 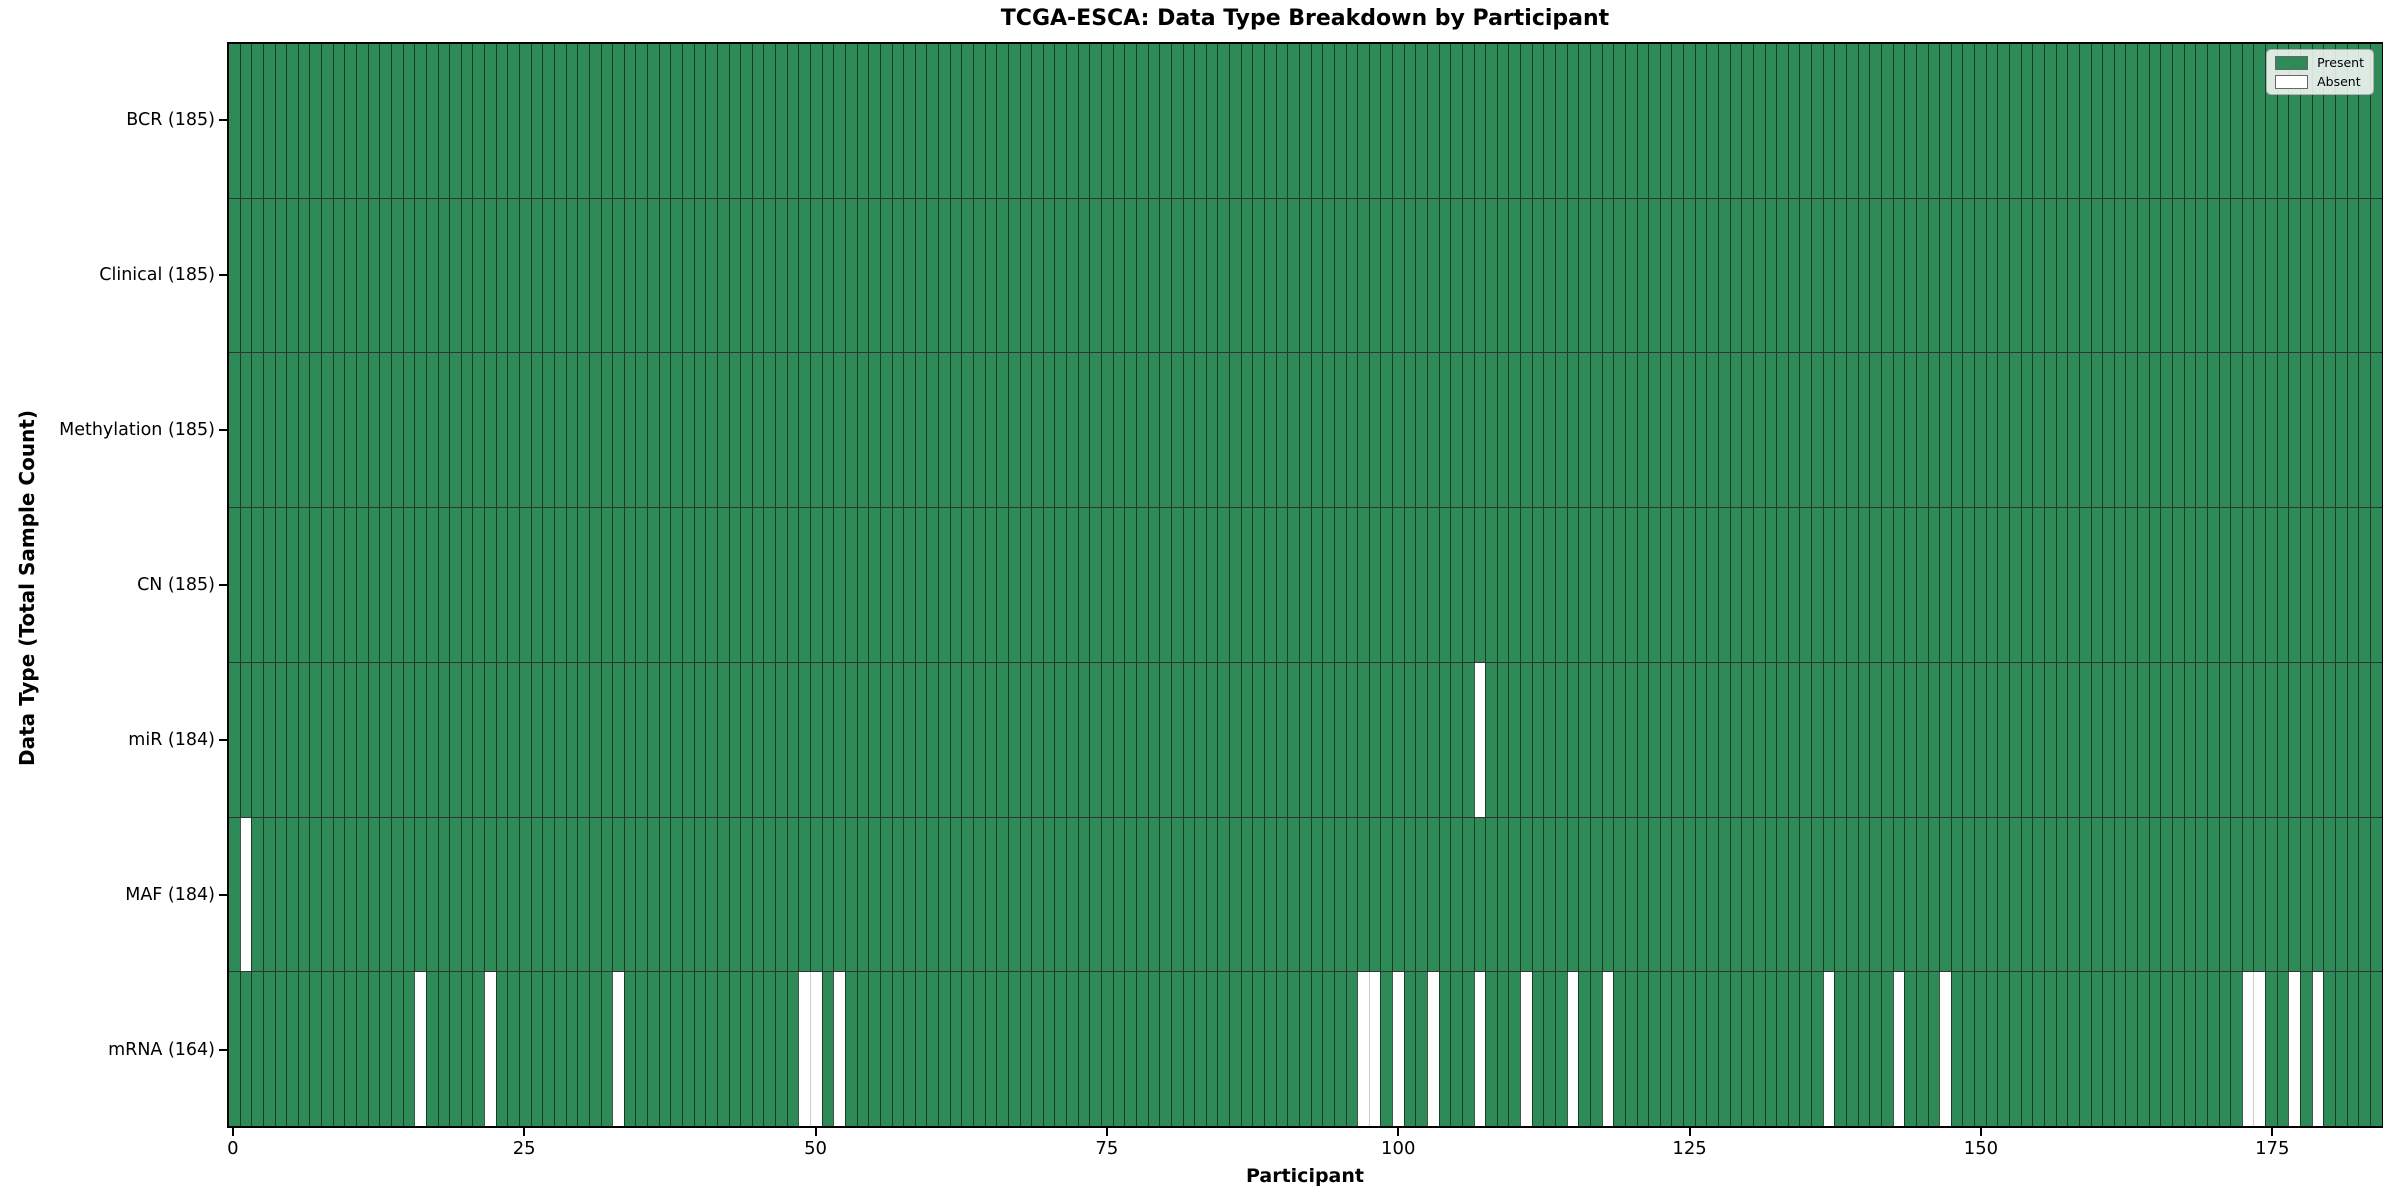 I want to click on y-tick-mark, so click(x=223, y=1050).